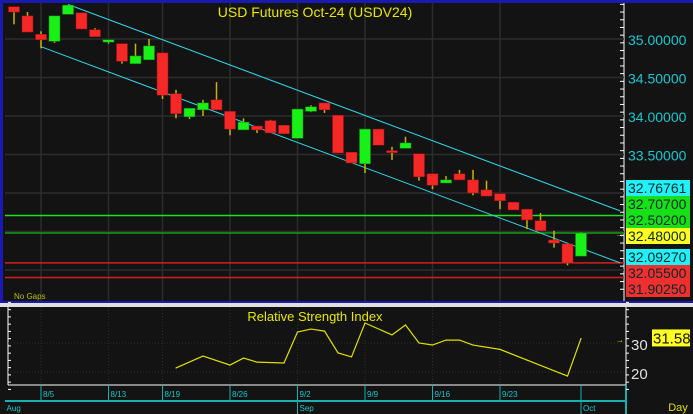 The height and width of the screenshot is (414, 693). Describe the element at coordinates (620, 339) in the screenshot. I see `rsi-arrow-icon: →` at that location.